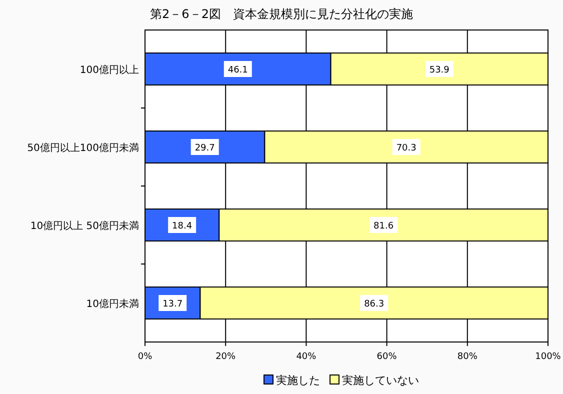  What do you see at coordinates (226, 357) in the screenshot?
I see `x-tick-label: 20%` at bounding box center [226, 357].